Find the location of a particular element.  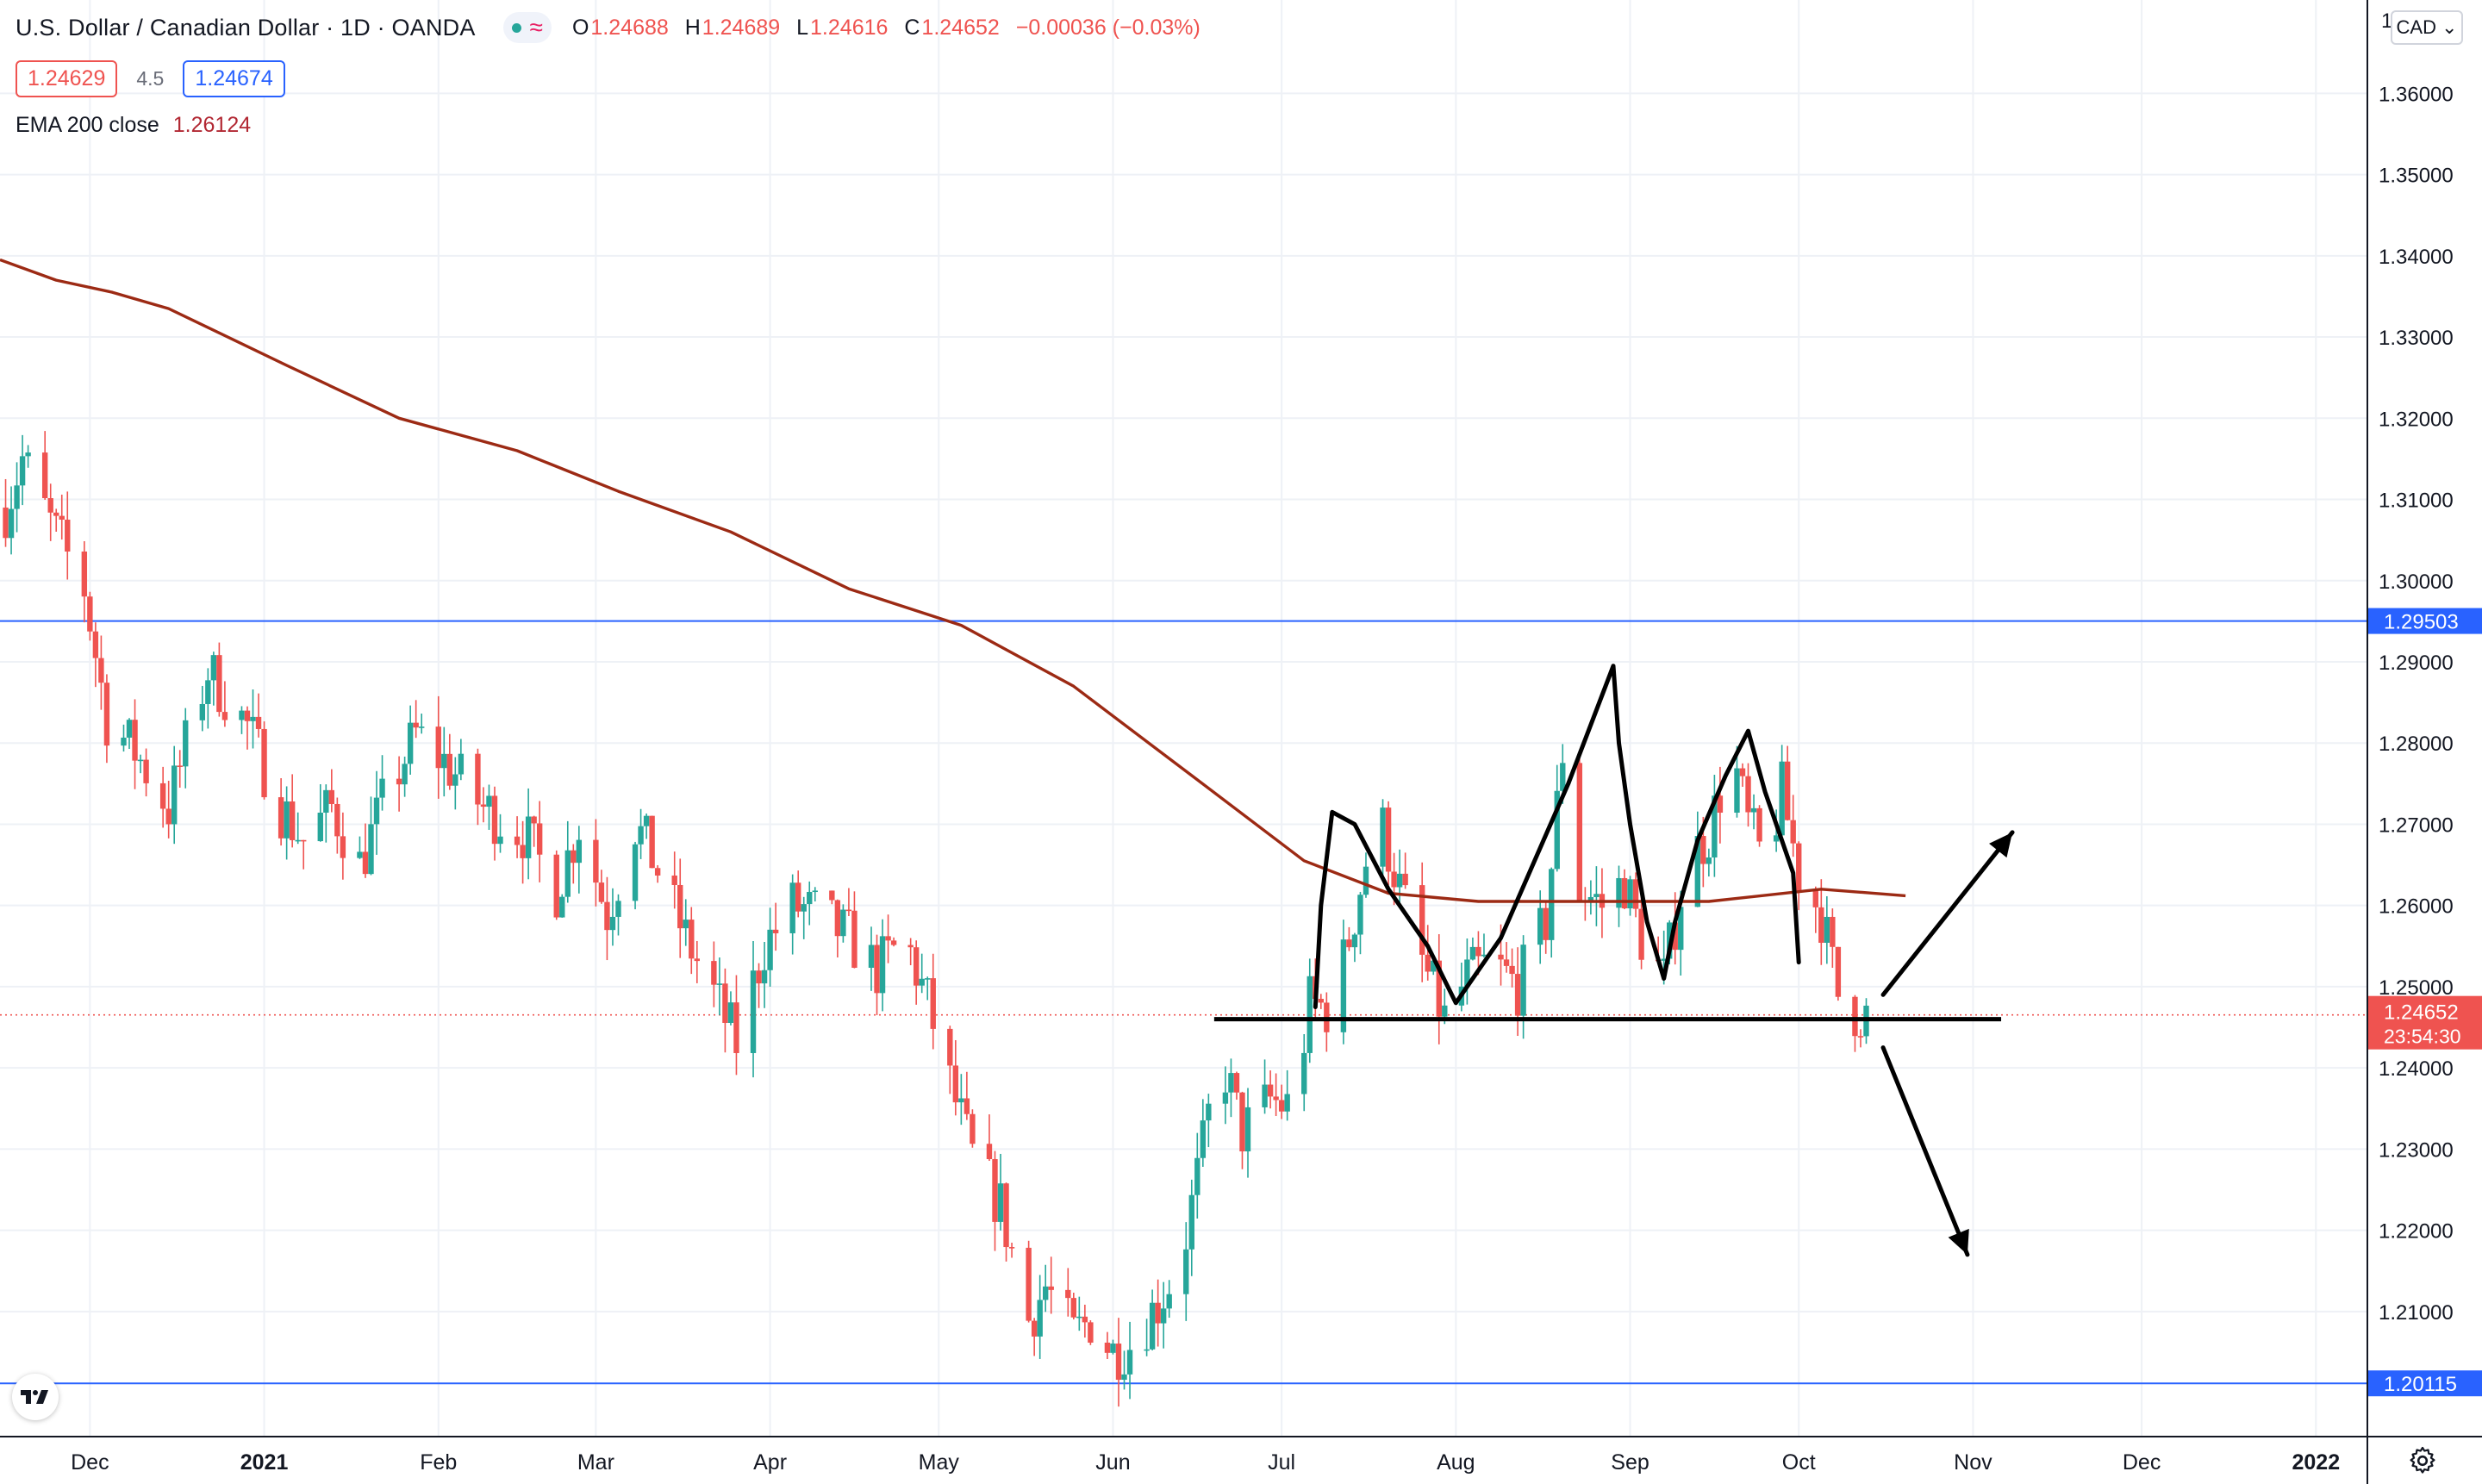

close-value: 1.24652 is located at coordinates (960, 28).